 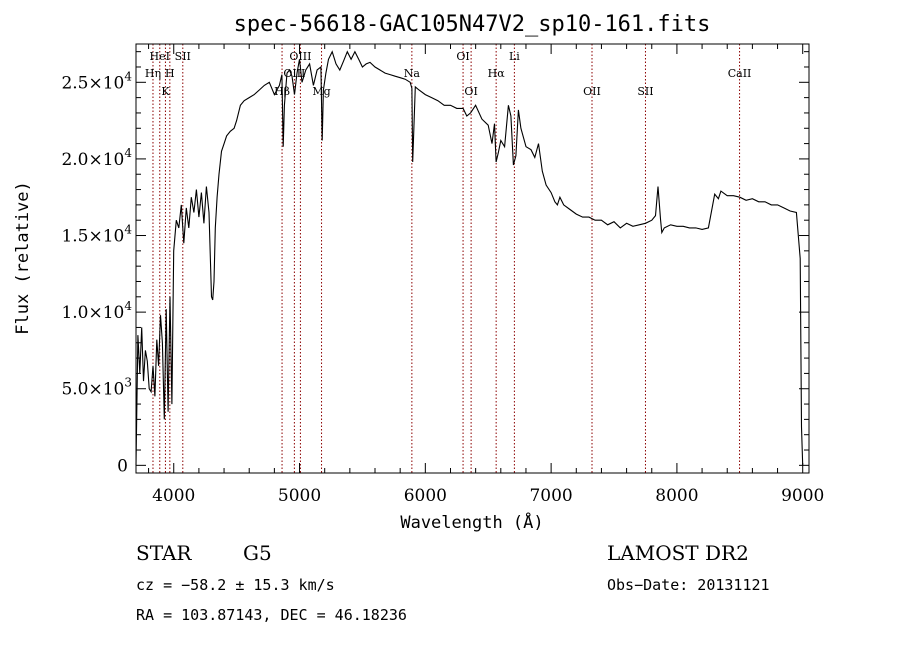 What do you see at coordinates (550, 496) in the screenshot?
I see `x-tick-label-3: 7000` at bounding box center [550, 496].